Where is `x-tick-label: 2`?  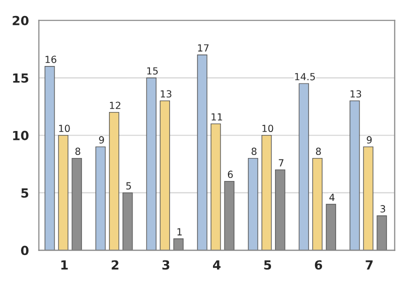
x-tick-label: 2 is located at coordinates (115, 265).